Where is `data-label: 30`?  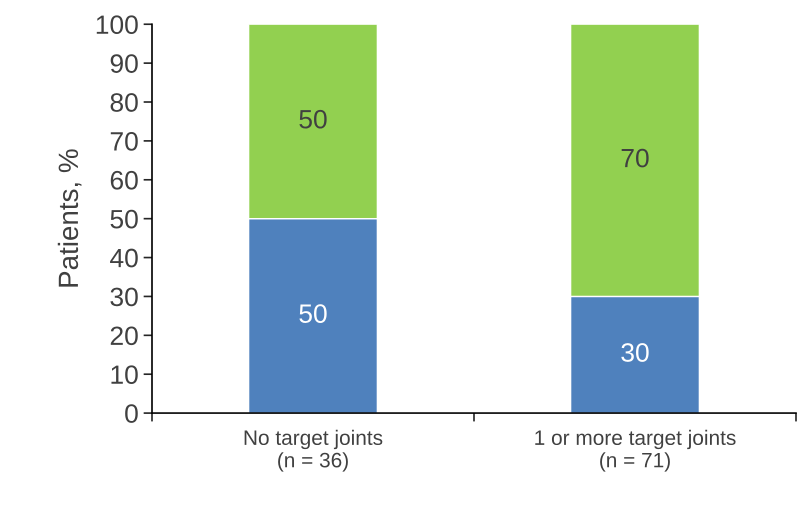
data-label: 30 is located at coordinates (635, 352).